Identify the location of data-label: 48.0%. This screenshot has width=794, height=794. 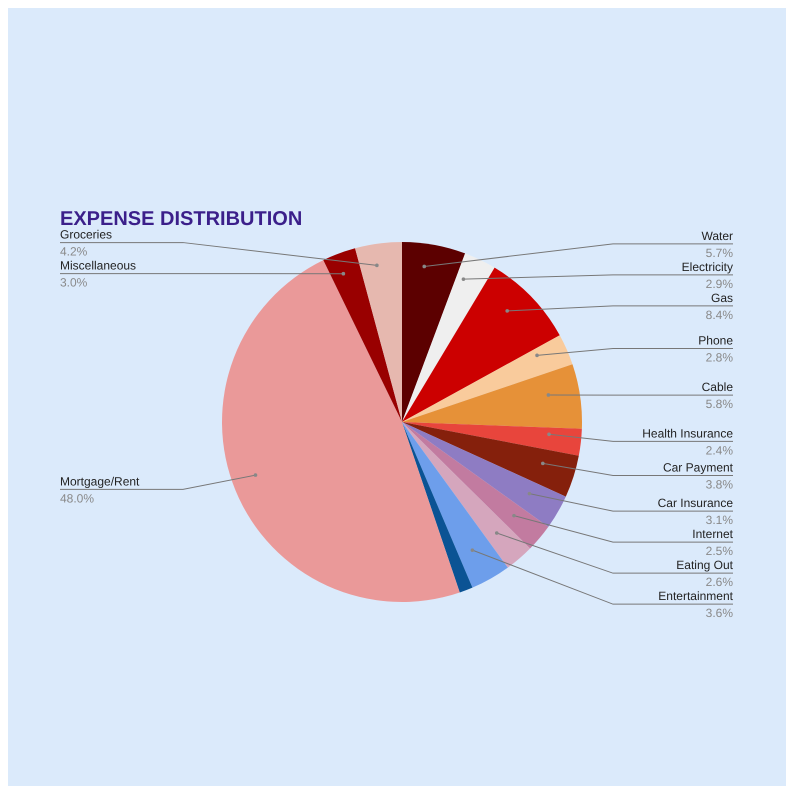
(77, 498).